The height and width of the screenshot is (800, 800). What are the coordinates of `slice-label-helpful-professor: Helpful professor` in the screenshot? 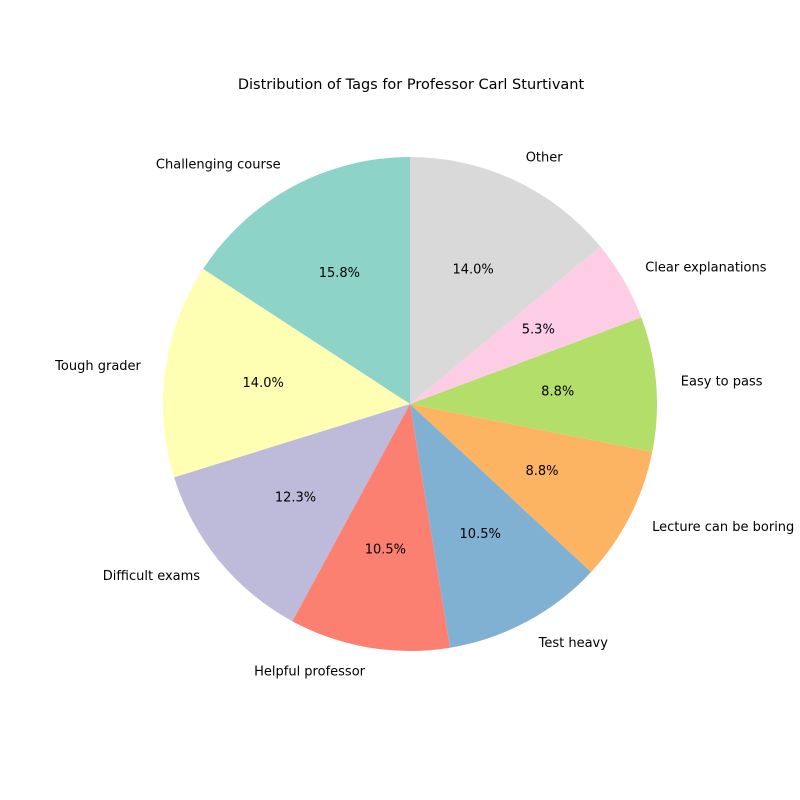 It's located at (310, 671).